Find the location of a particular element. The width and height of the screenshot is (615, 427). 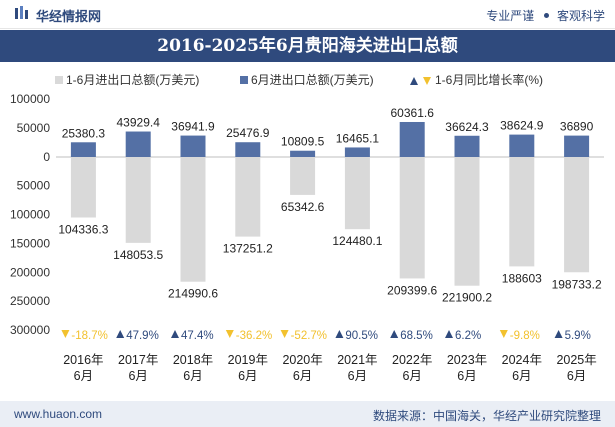

top-bar: 华经情报网 专业严谨 客观科学 is located at coordinates (307, 14).